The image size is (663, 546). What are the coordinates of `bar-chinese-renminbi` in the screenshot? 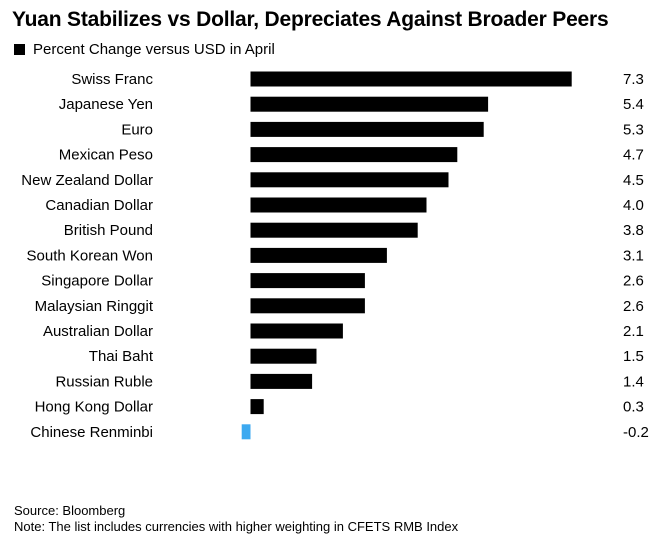 It's located at (246, 432).